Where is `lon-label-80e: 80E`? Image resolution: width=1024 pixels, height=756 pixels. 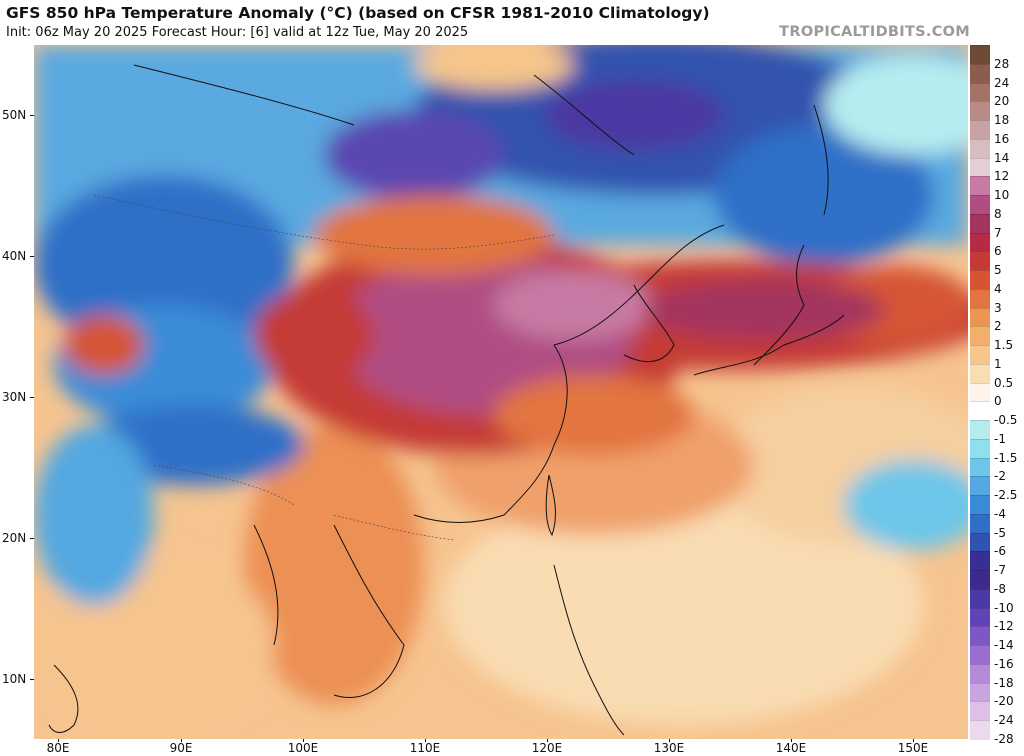 lon-label-80e: 80E is located at coordinates (58, 748).